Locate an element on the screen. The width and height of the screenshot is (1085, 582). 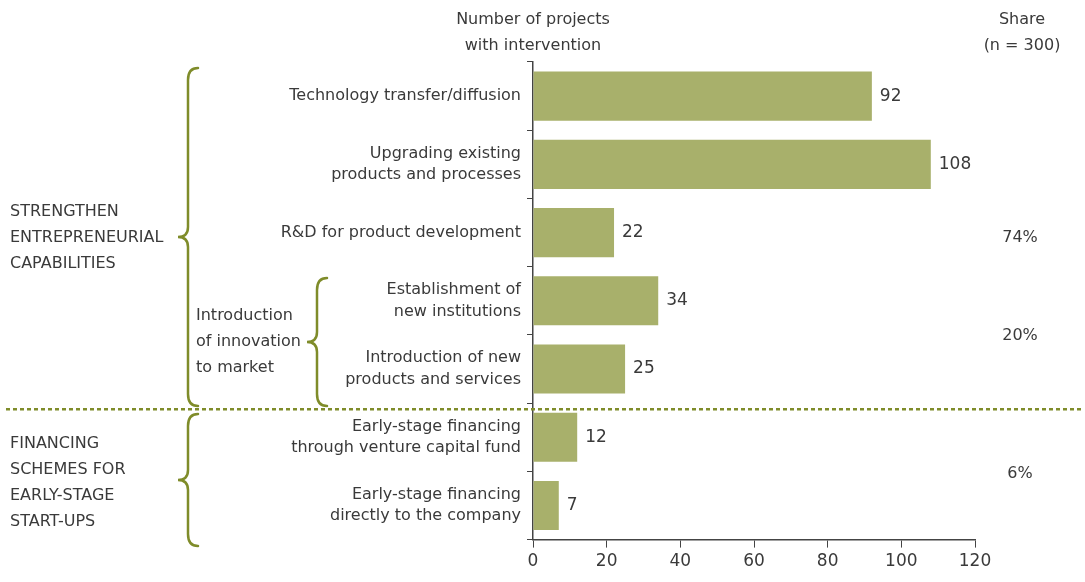
data-label: 7 is located at coordinates (572, 503).